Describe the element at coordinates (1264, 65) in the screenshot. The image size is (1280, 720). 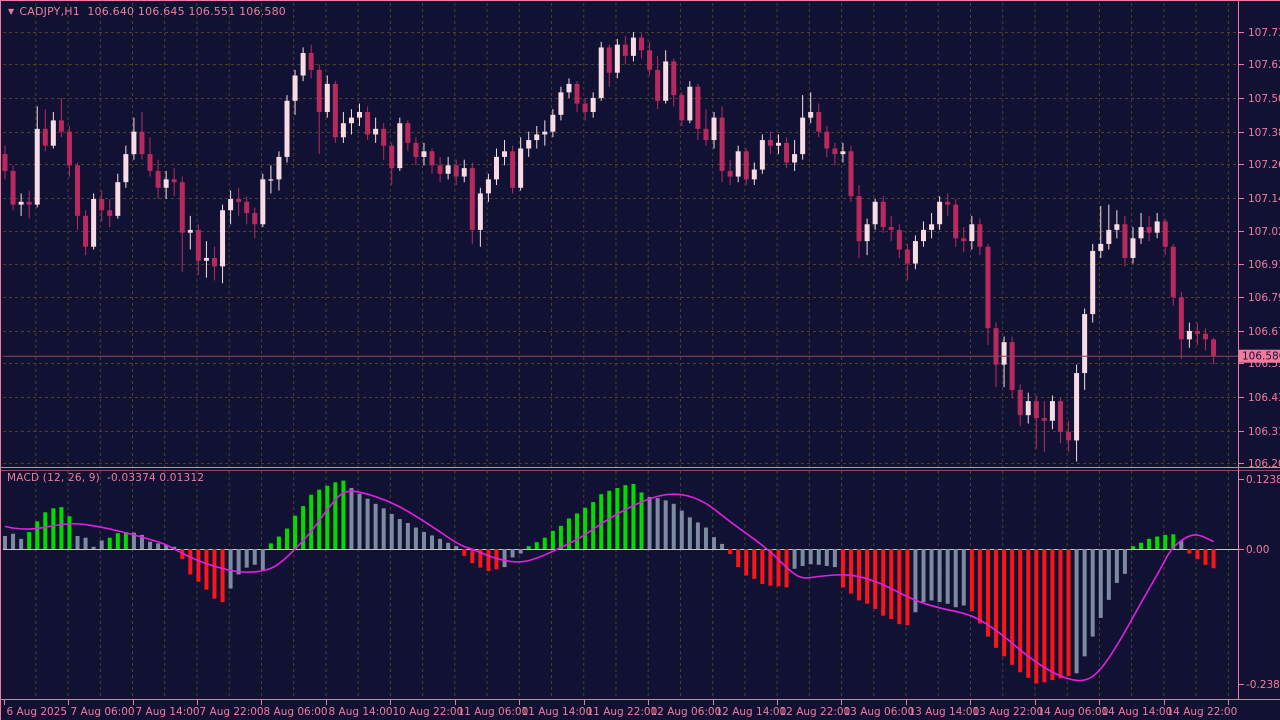
I see `price-axis-label: 107.620` at that location.